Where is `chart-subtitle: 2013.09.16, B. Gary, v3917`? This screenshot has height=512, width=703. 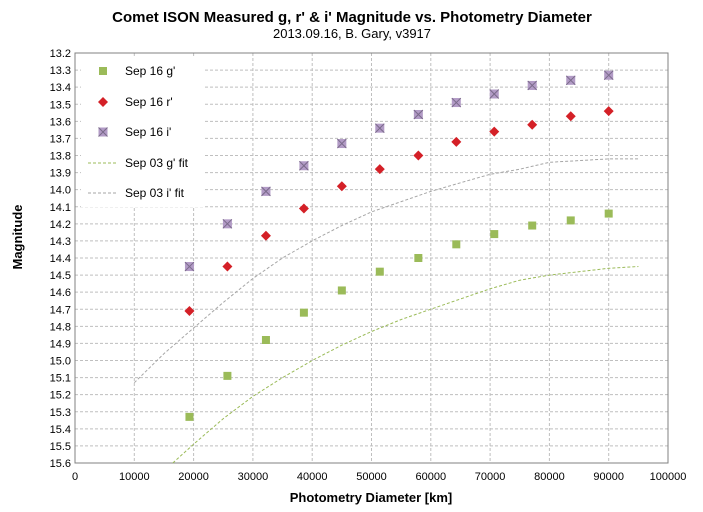
chart-subtitle: 2013.09.16, B. Gary, v3917 is located at coordinates (352, 33).